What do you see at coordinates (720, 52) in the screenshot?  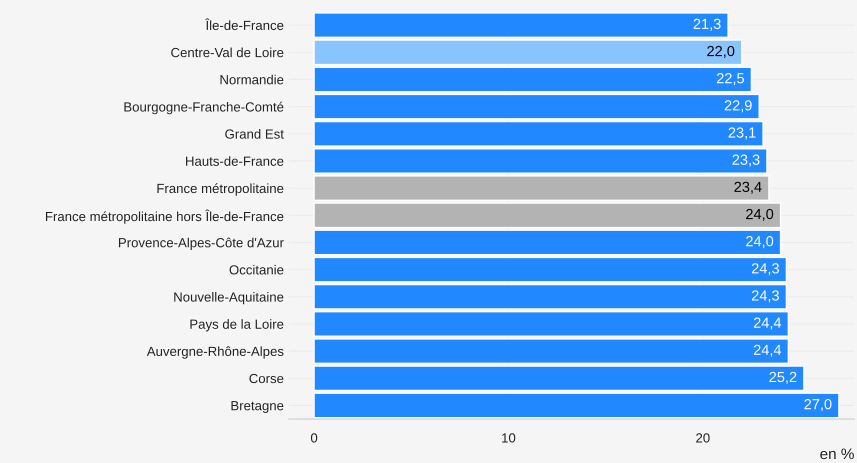 I see `data-label: 22,0` at bounding box center [720, 52].